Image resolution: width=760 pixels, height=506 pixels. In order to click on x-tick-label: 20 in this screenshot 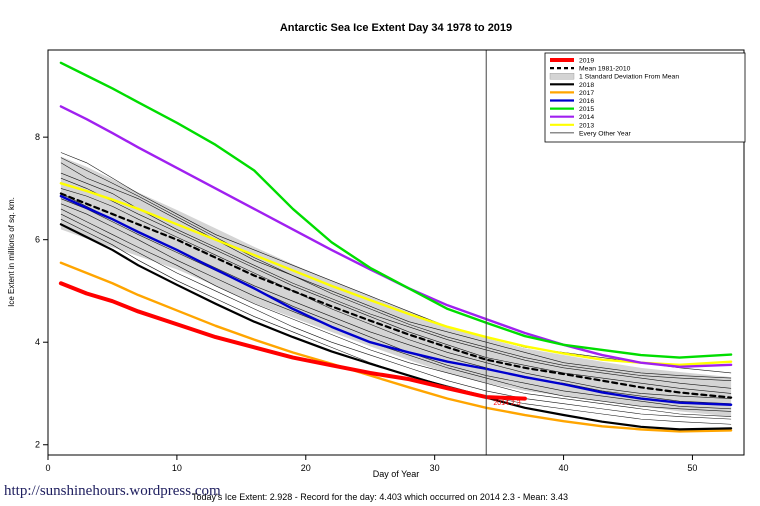, I will do `click(306, 468)`.